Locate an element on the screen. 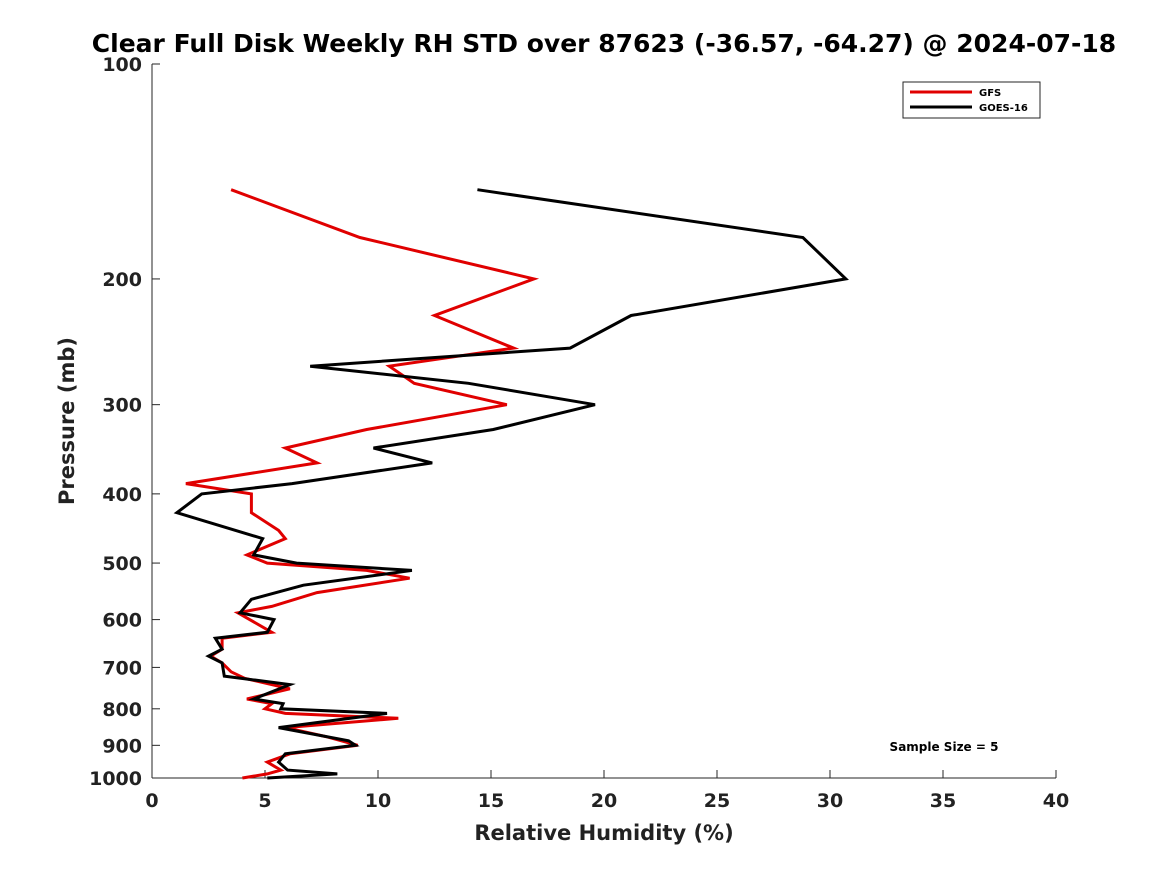 The image size is (1167, 875). legend-box is located at coordinates (971, 100).